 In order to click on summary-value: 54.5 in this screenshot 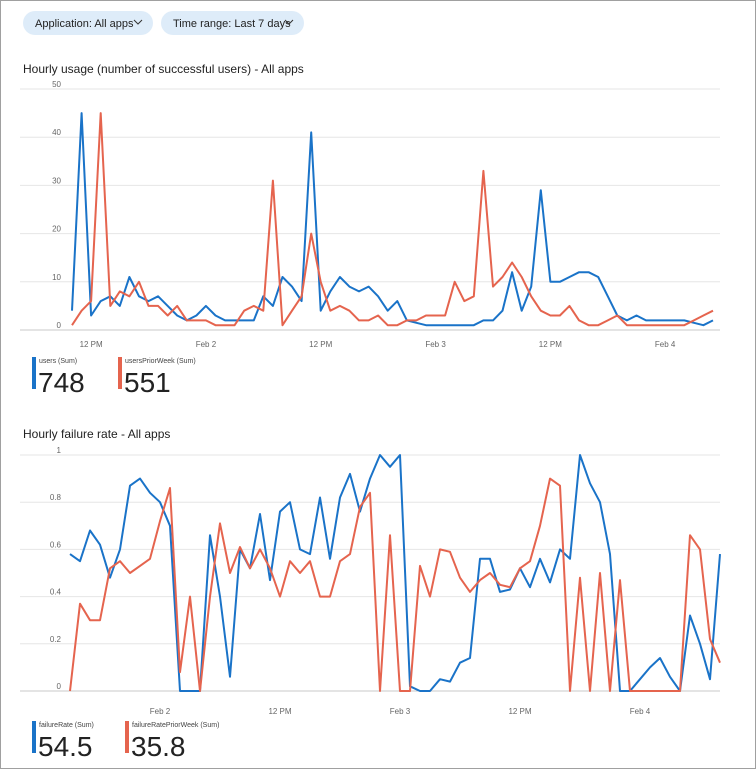, I will do `click(65, 746)`.